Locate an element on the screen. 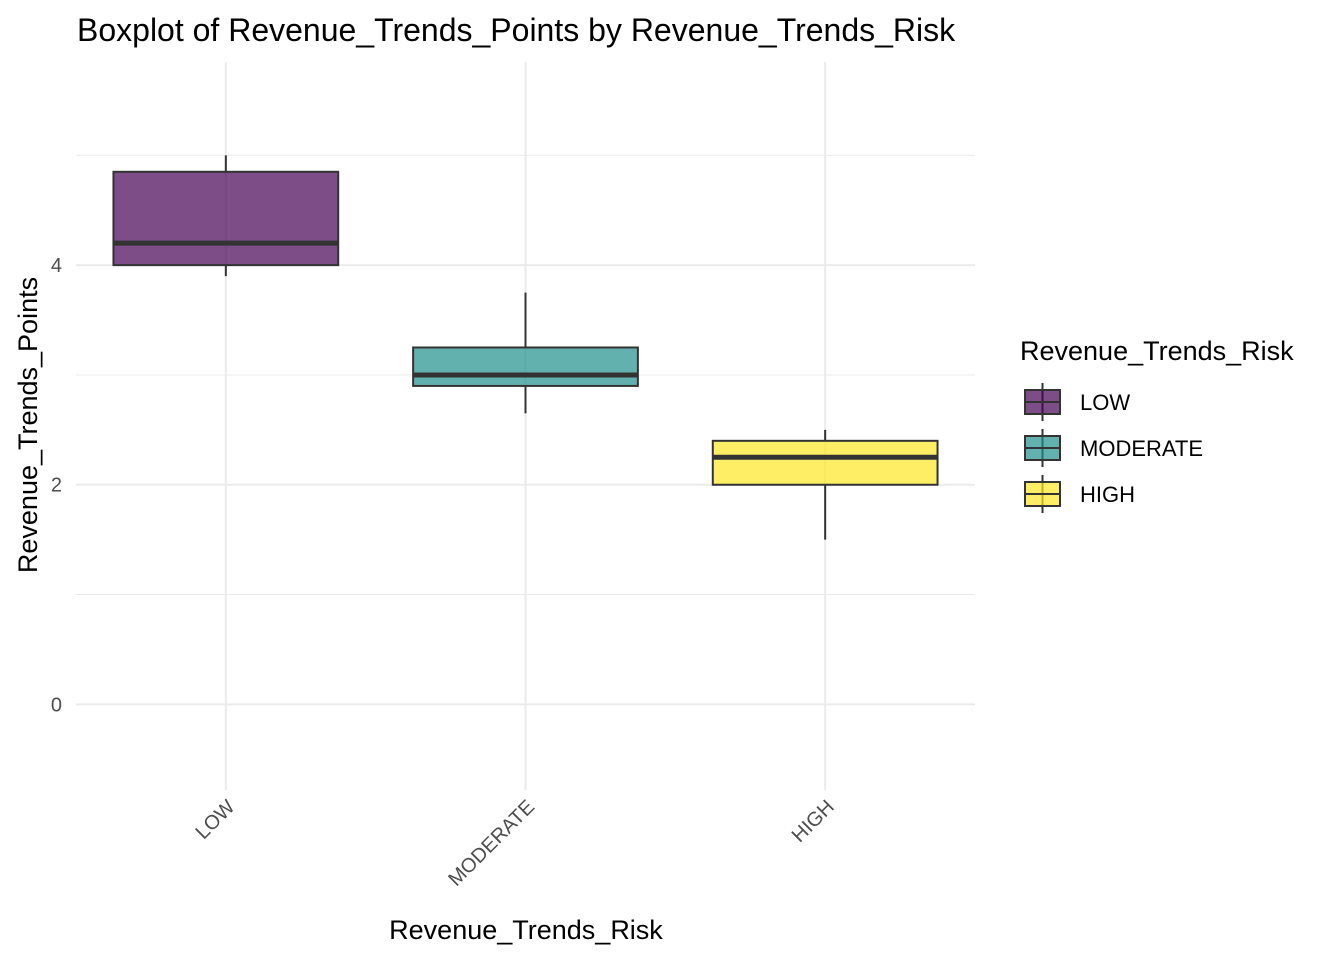  box-moderate is located at coordinates (525, 353).